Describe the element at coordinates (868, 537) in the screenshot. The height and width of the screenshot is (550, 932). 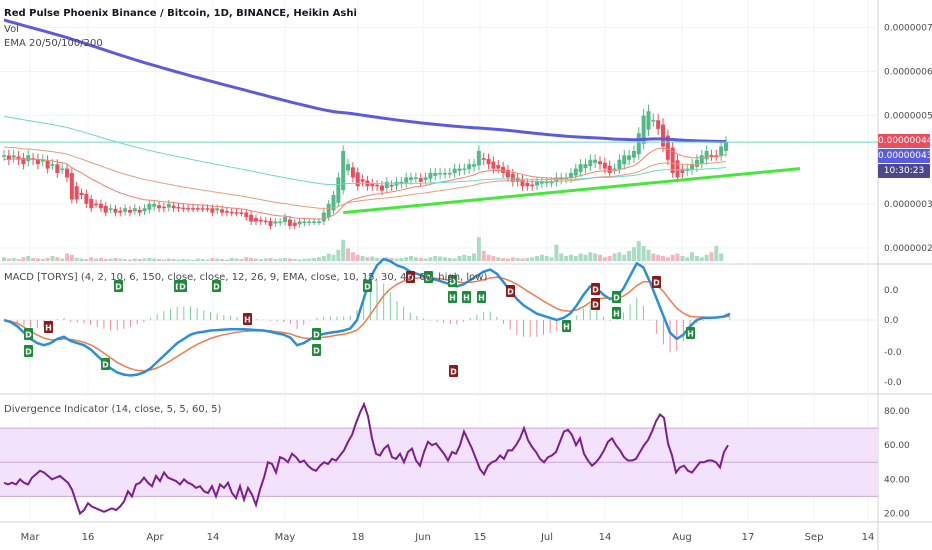
I see `x-tick-label: 14` at that location.